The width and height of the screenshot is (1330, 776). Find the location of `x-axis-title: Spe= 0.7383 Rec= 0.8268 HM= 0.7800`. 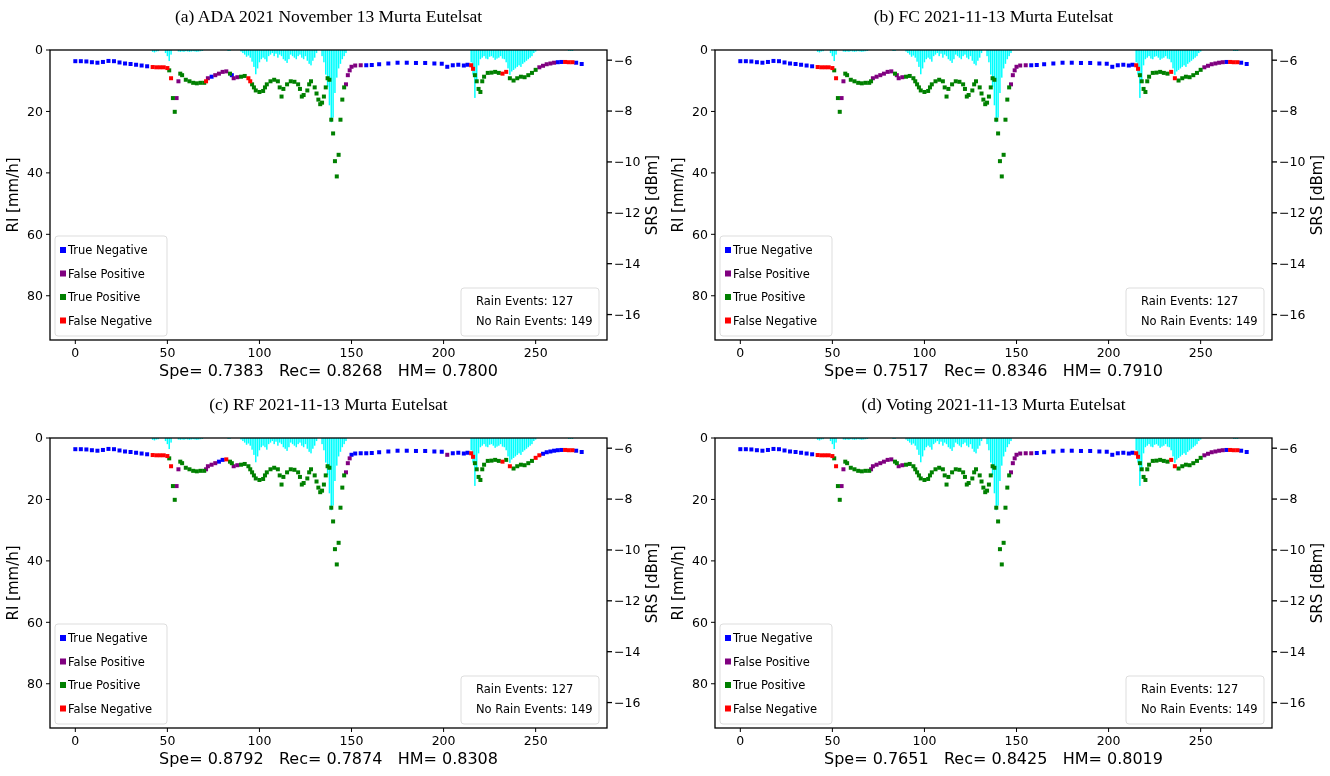

x-axis-title: Spe= 0.7383 Rec= 0.8268 HM= 0.7800 is located at coordinates (328, 370).